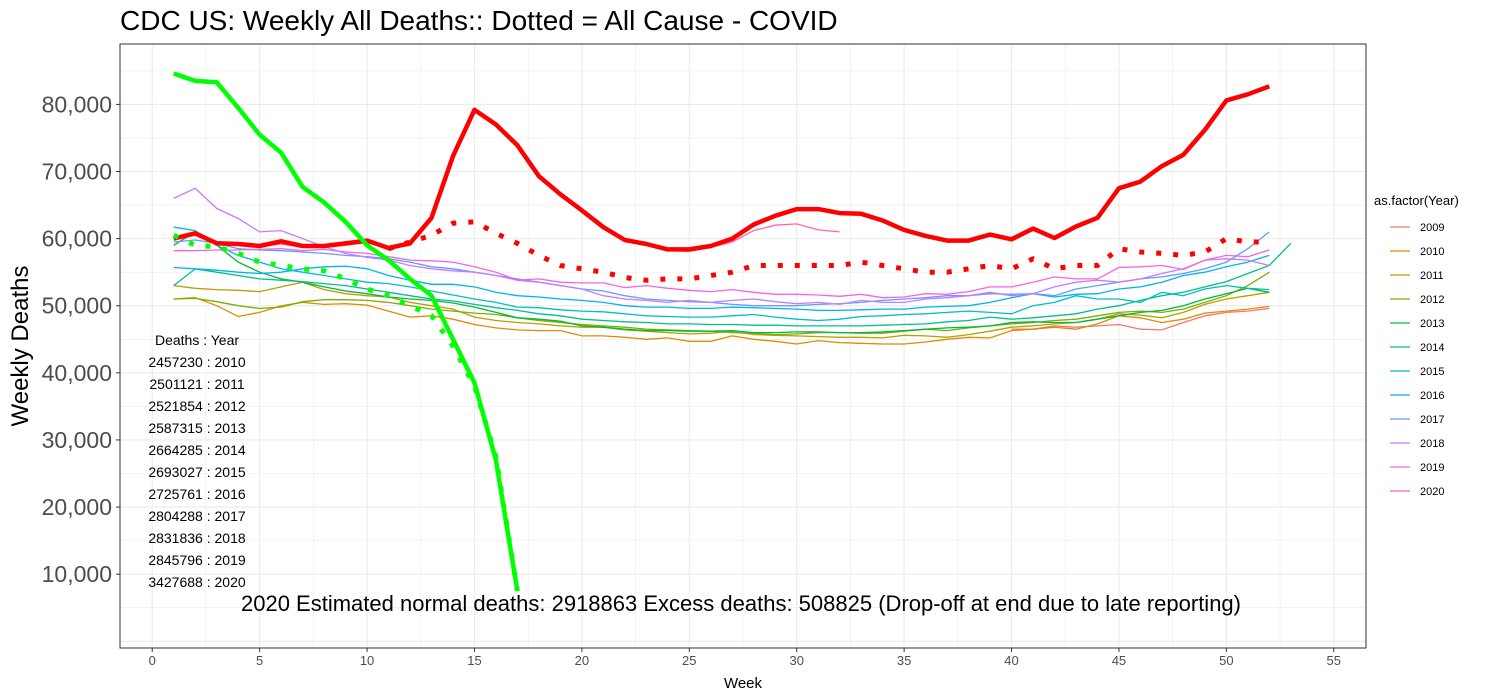 This screenshot has height=700, width=1500. Describe the element at coordinates (1334, 660) in the screenshot. I see `x-tick-label: 55` at that location.